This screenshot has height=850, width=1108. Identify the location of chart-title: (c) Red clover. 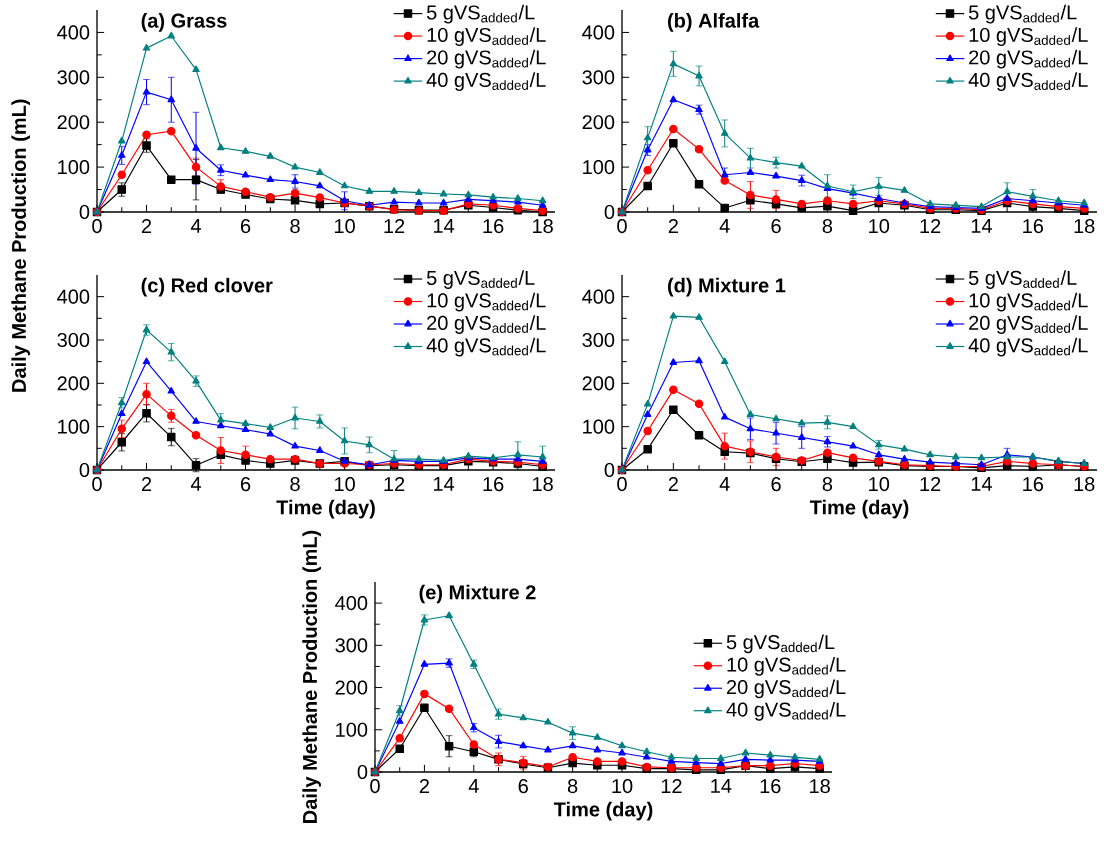
(207, 287).